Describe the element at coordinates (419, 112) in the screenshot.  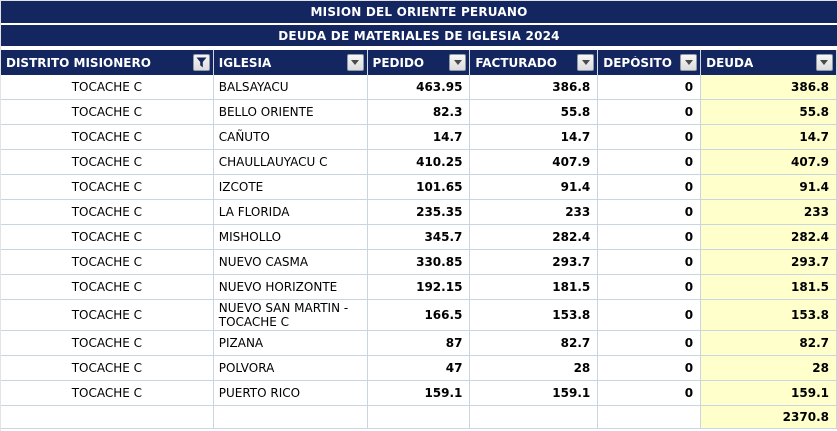
I see `cell-pedido: 82.3` at that location.